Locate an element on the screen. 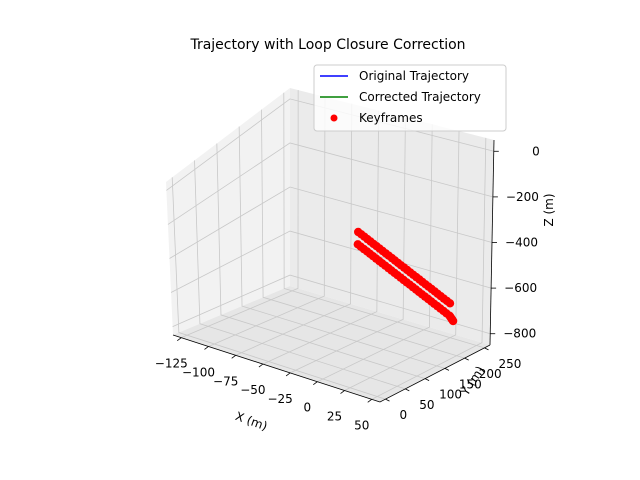 The image size is (640, 480). y-tick-label: 0 is located at coordinates (404, 415).